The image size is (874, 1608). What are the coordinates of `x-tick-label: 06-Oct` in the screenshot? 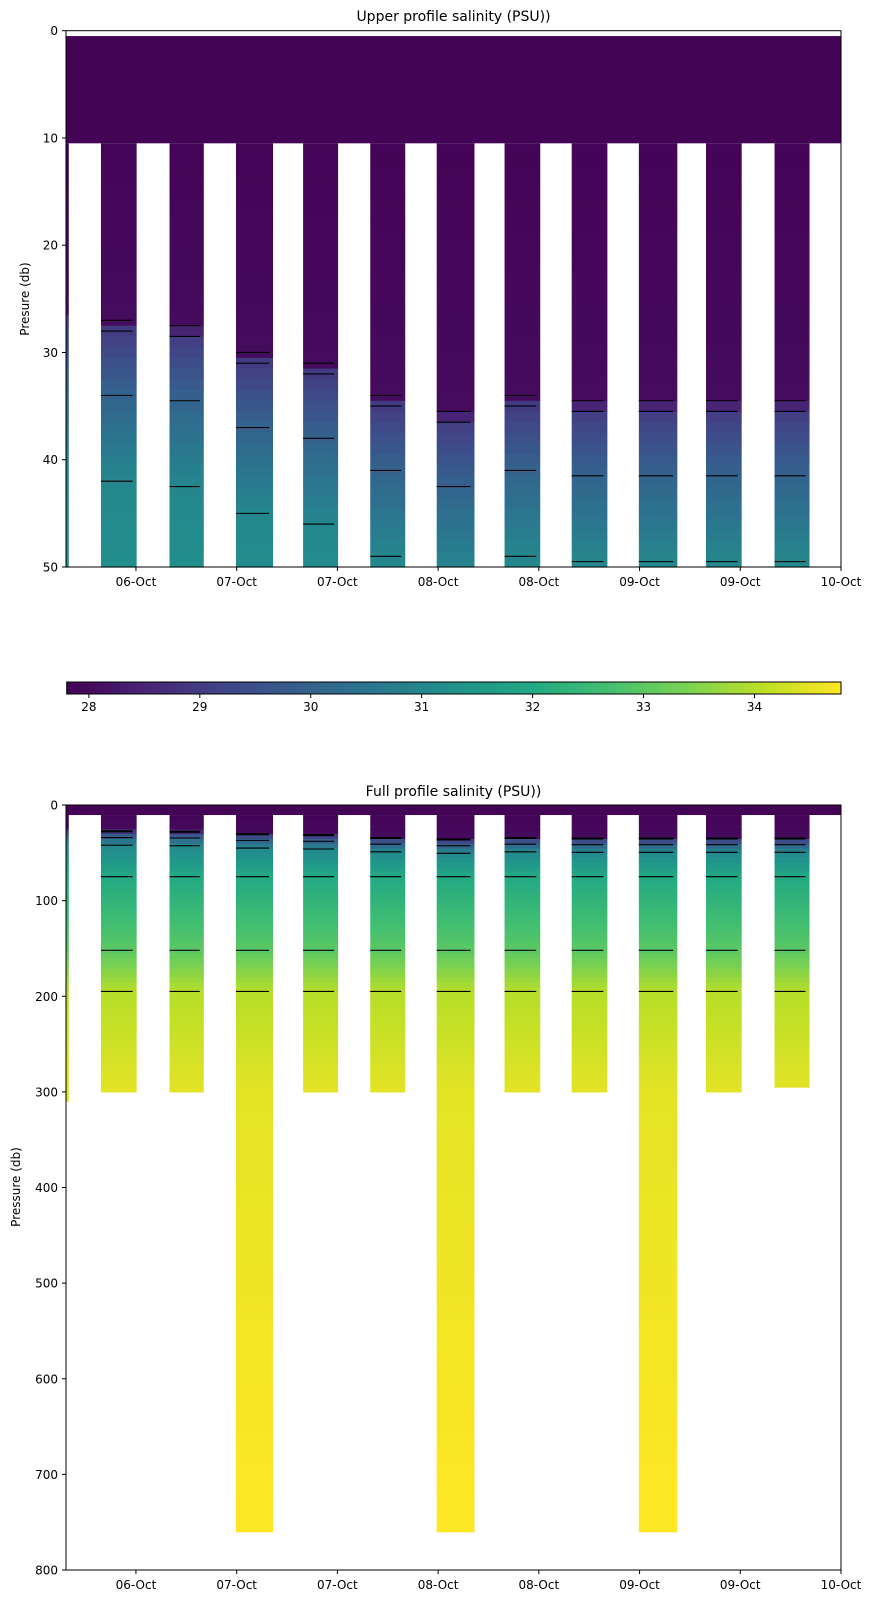 It's located at (136, 582).